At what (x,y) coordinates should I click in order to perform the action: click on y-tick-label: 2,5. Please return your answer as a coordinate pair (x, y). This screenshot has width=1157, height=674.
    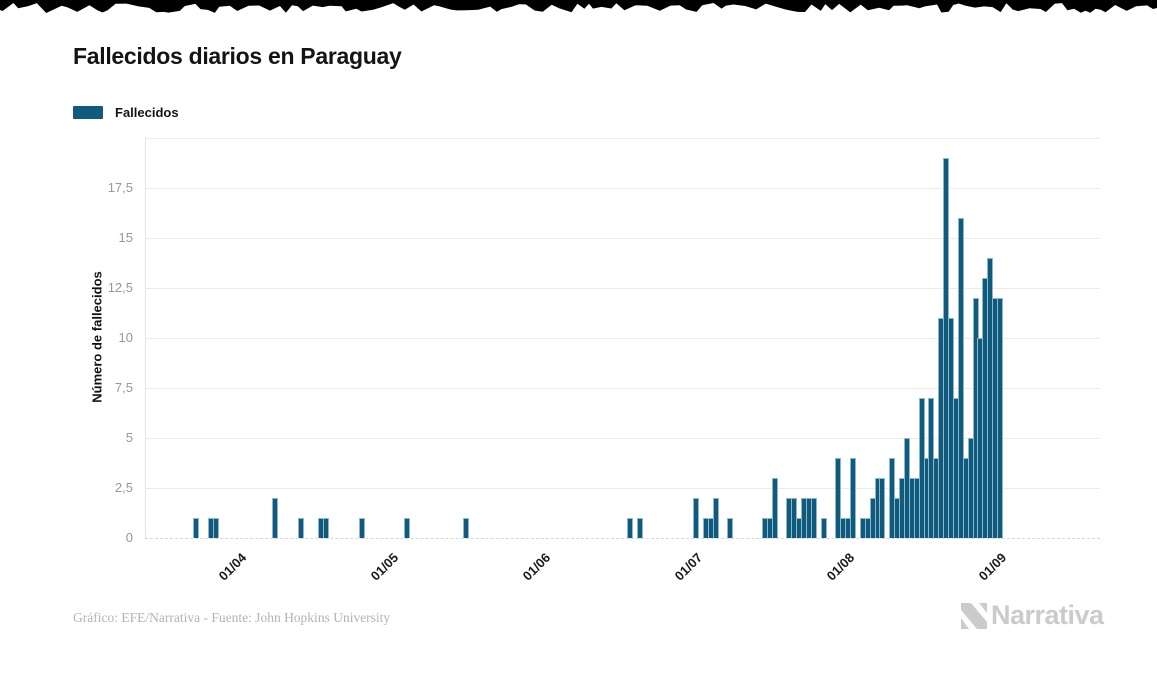
    Looking at the image, I should click on (123, 487).